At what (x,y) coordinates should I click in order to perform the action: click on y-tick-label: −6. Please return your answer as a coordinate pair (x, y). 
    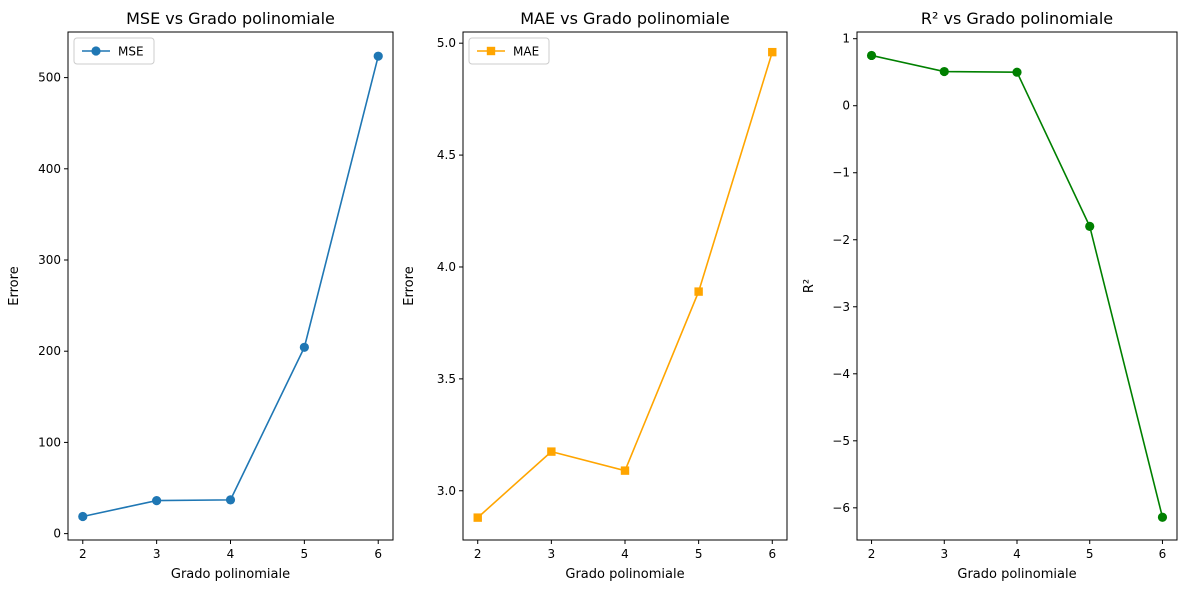
    Looking at the image, I should click on (841, 508).